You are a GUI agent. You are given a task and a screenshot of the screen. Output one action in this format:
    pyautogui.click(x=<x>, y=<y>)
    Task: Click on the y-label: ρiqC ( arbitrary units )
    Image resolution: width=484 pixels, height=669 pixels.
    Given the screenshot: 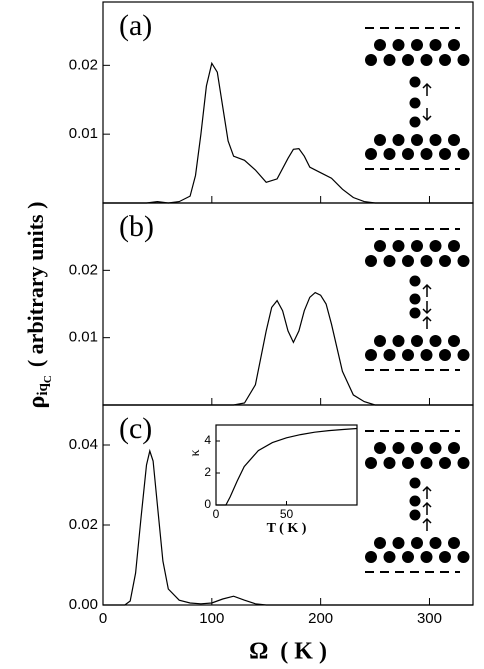 What is the action you would take?
    pyautogui.click(x=38, y=305)
    